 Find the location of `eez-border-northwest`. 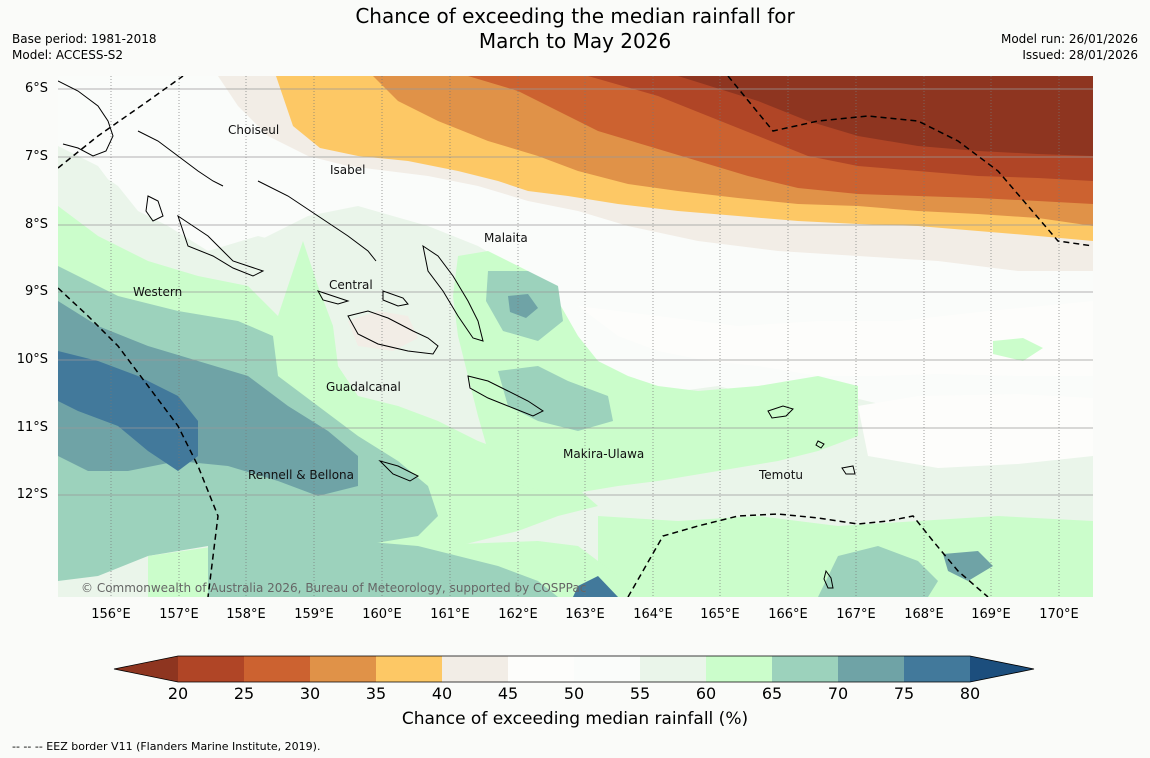

eez-border-northwest is located at coordinates (121, 122).